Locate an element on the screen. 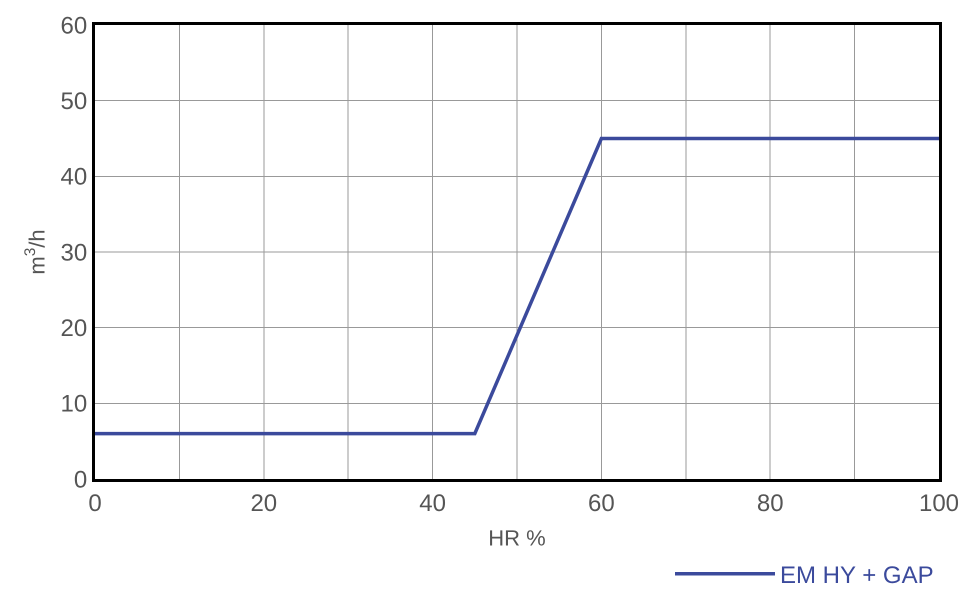 This screenshot has height=609, width=971. x-tick-label: 60 is located at coordinates (601, 503).